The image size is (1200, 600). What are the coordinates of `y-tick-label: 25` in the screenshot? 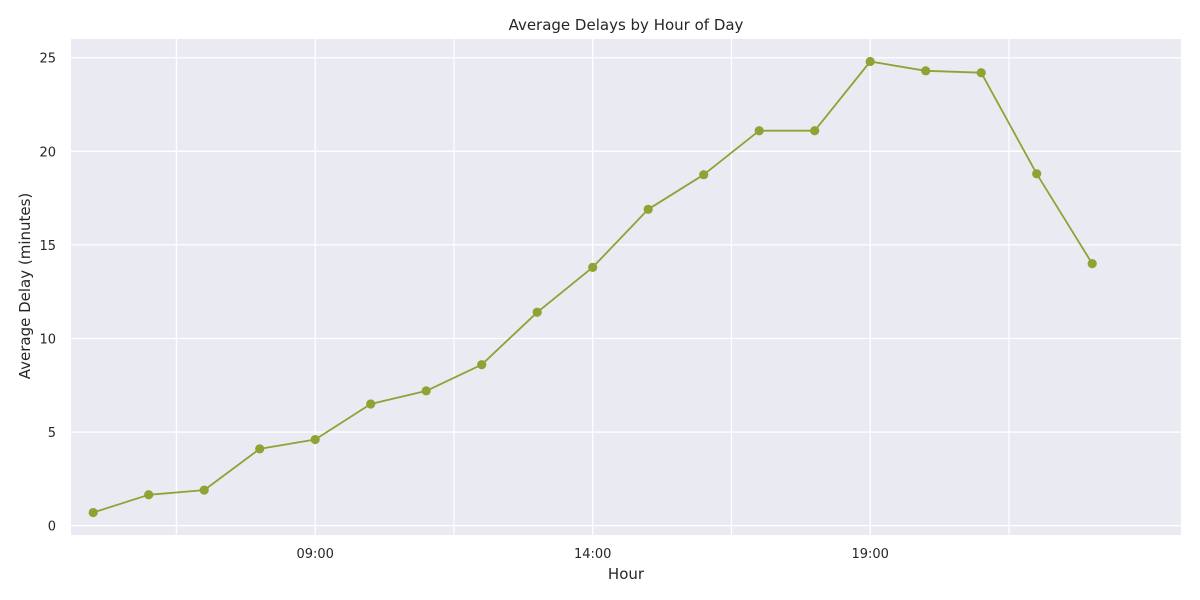 It's located at (47, 59).